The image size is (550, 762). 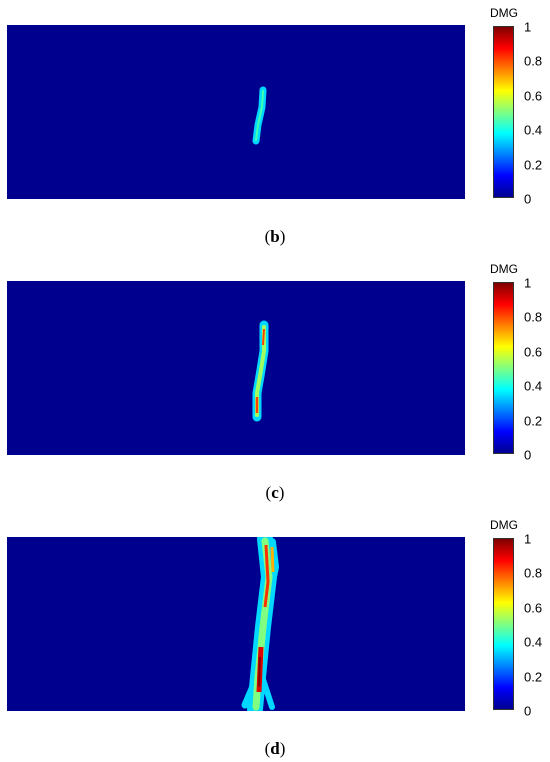 What do you see at coordinates (260, 371) in the screenshot?
I see `crack-c` at bounding box center [260, 371].